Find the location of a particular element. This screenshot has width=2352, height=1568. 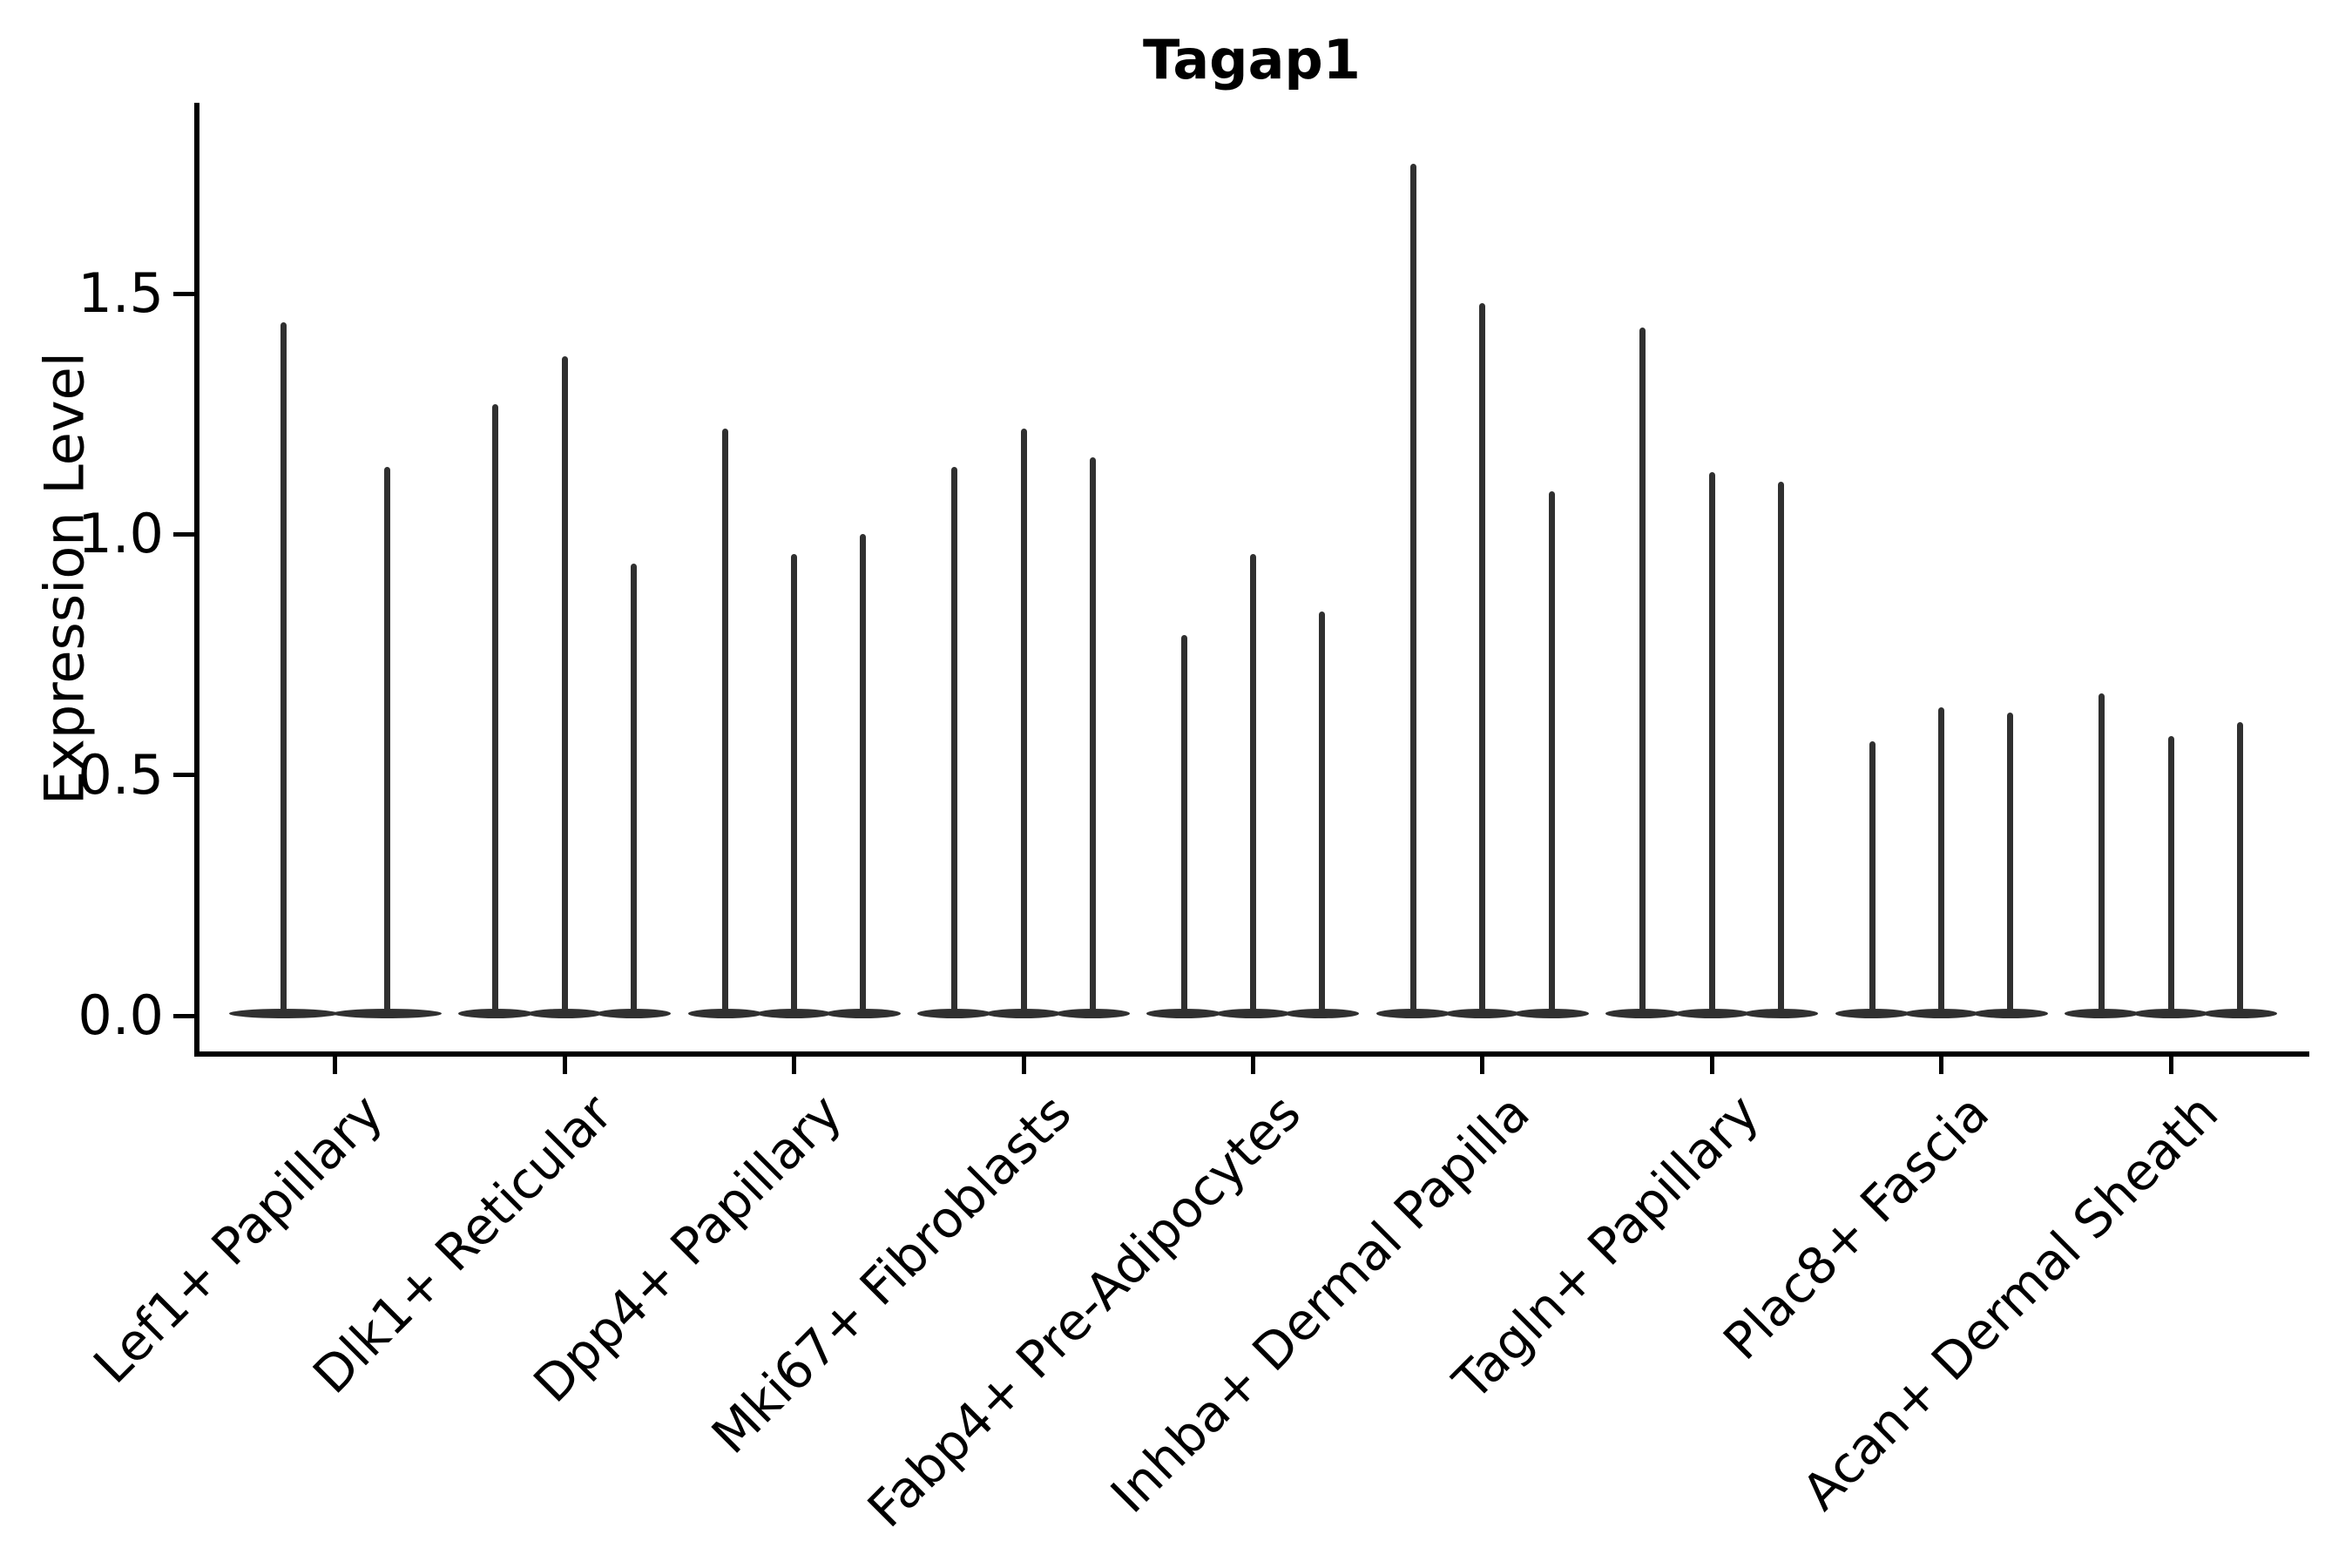

y-axis-label: Expression Level is located at coordinates (64, 578).